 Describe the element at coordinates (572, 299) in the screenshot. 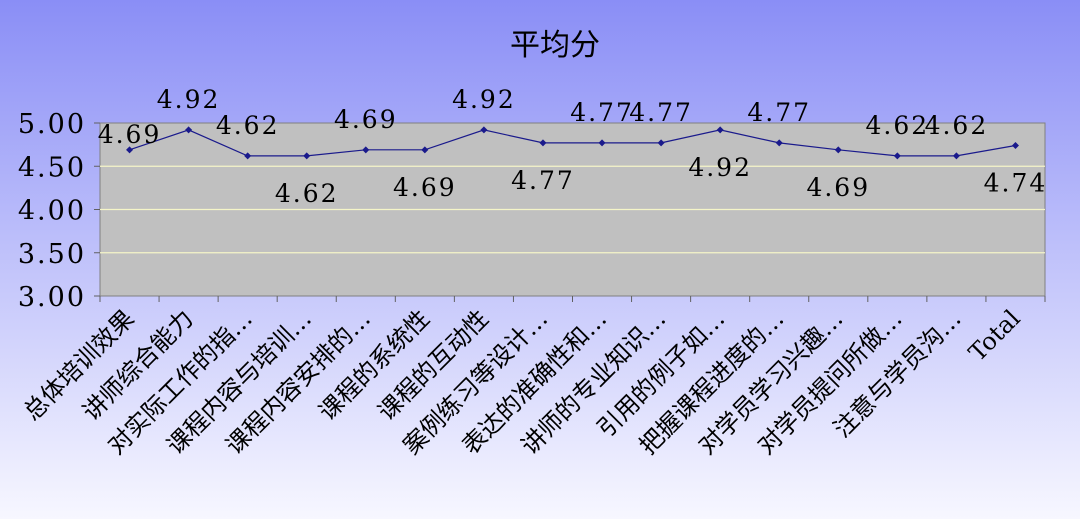

I see `x-axis-ticks` at that location.